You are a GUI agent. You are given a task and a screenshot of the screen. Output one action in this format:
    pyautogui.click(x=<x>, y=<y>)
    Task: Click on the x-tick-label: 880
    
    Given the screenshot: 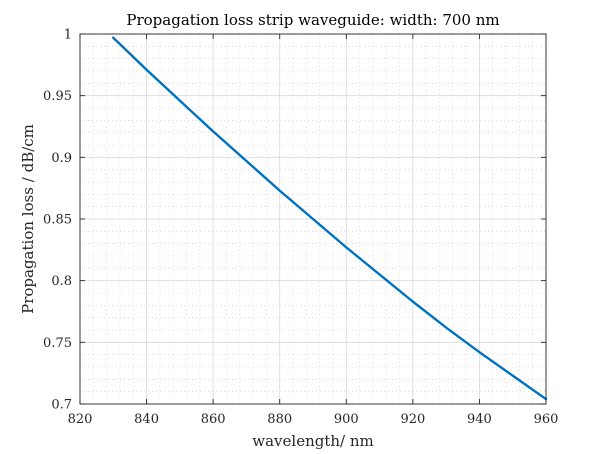 What is the action you would take?
    pyautogui.click(x=279, y=419)
    